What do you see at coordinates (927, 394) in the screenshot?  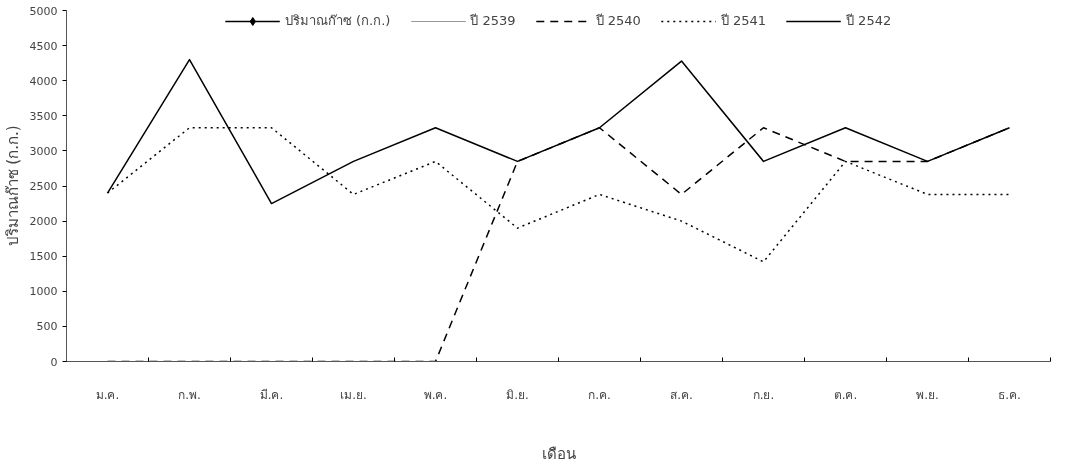 I see `x-tick-label: พ.ย.` at bounding box center [927, 394].